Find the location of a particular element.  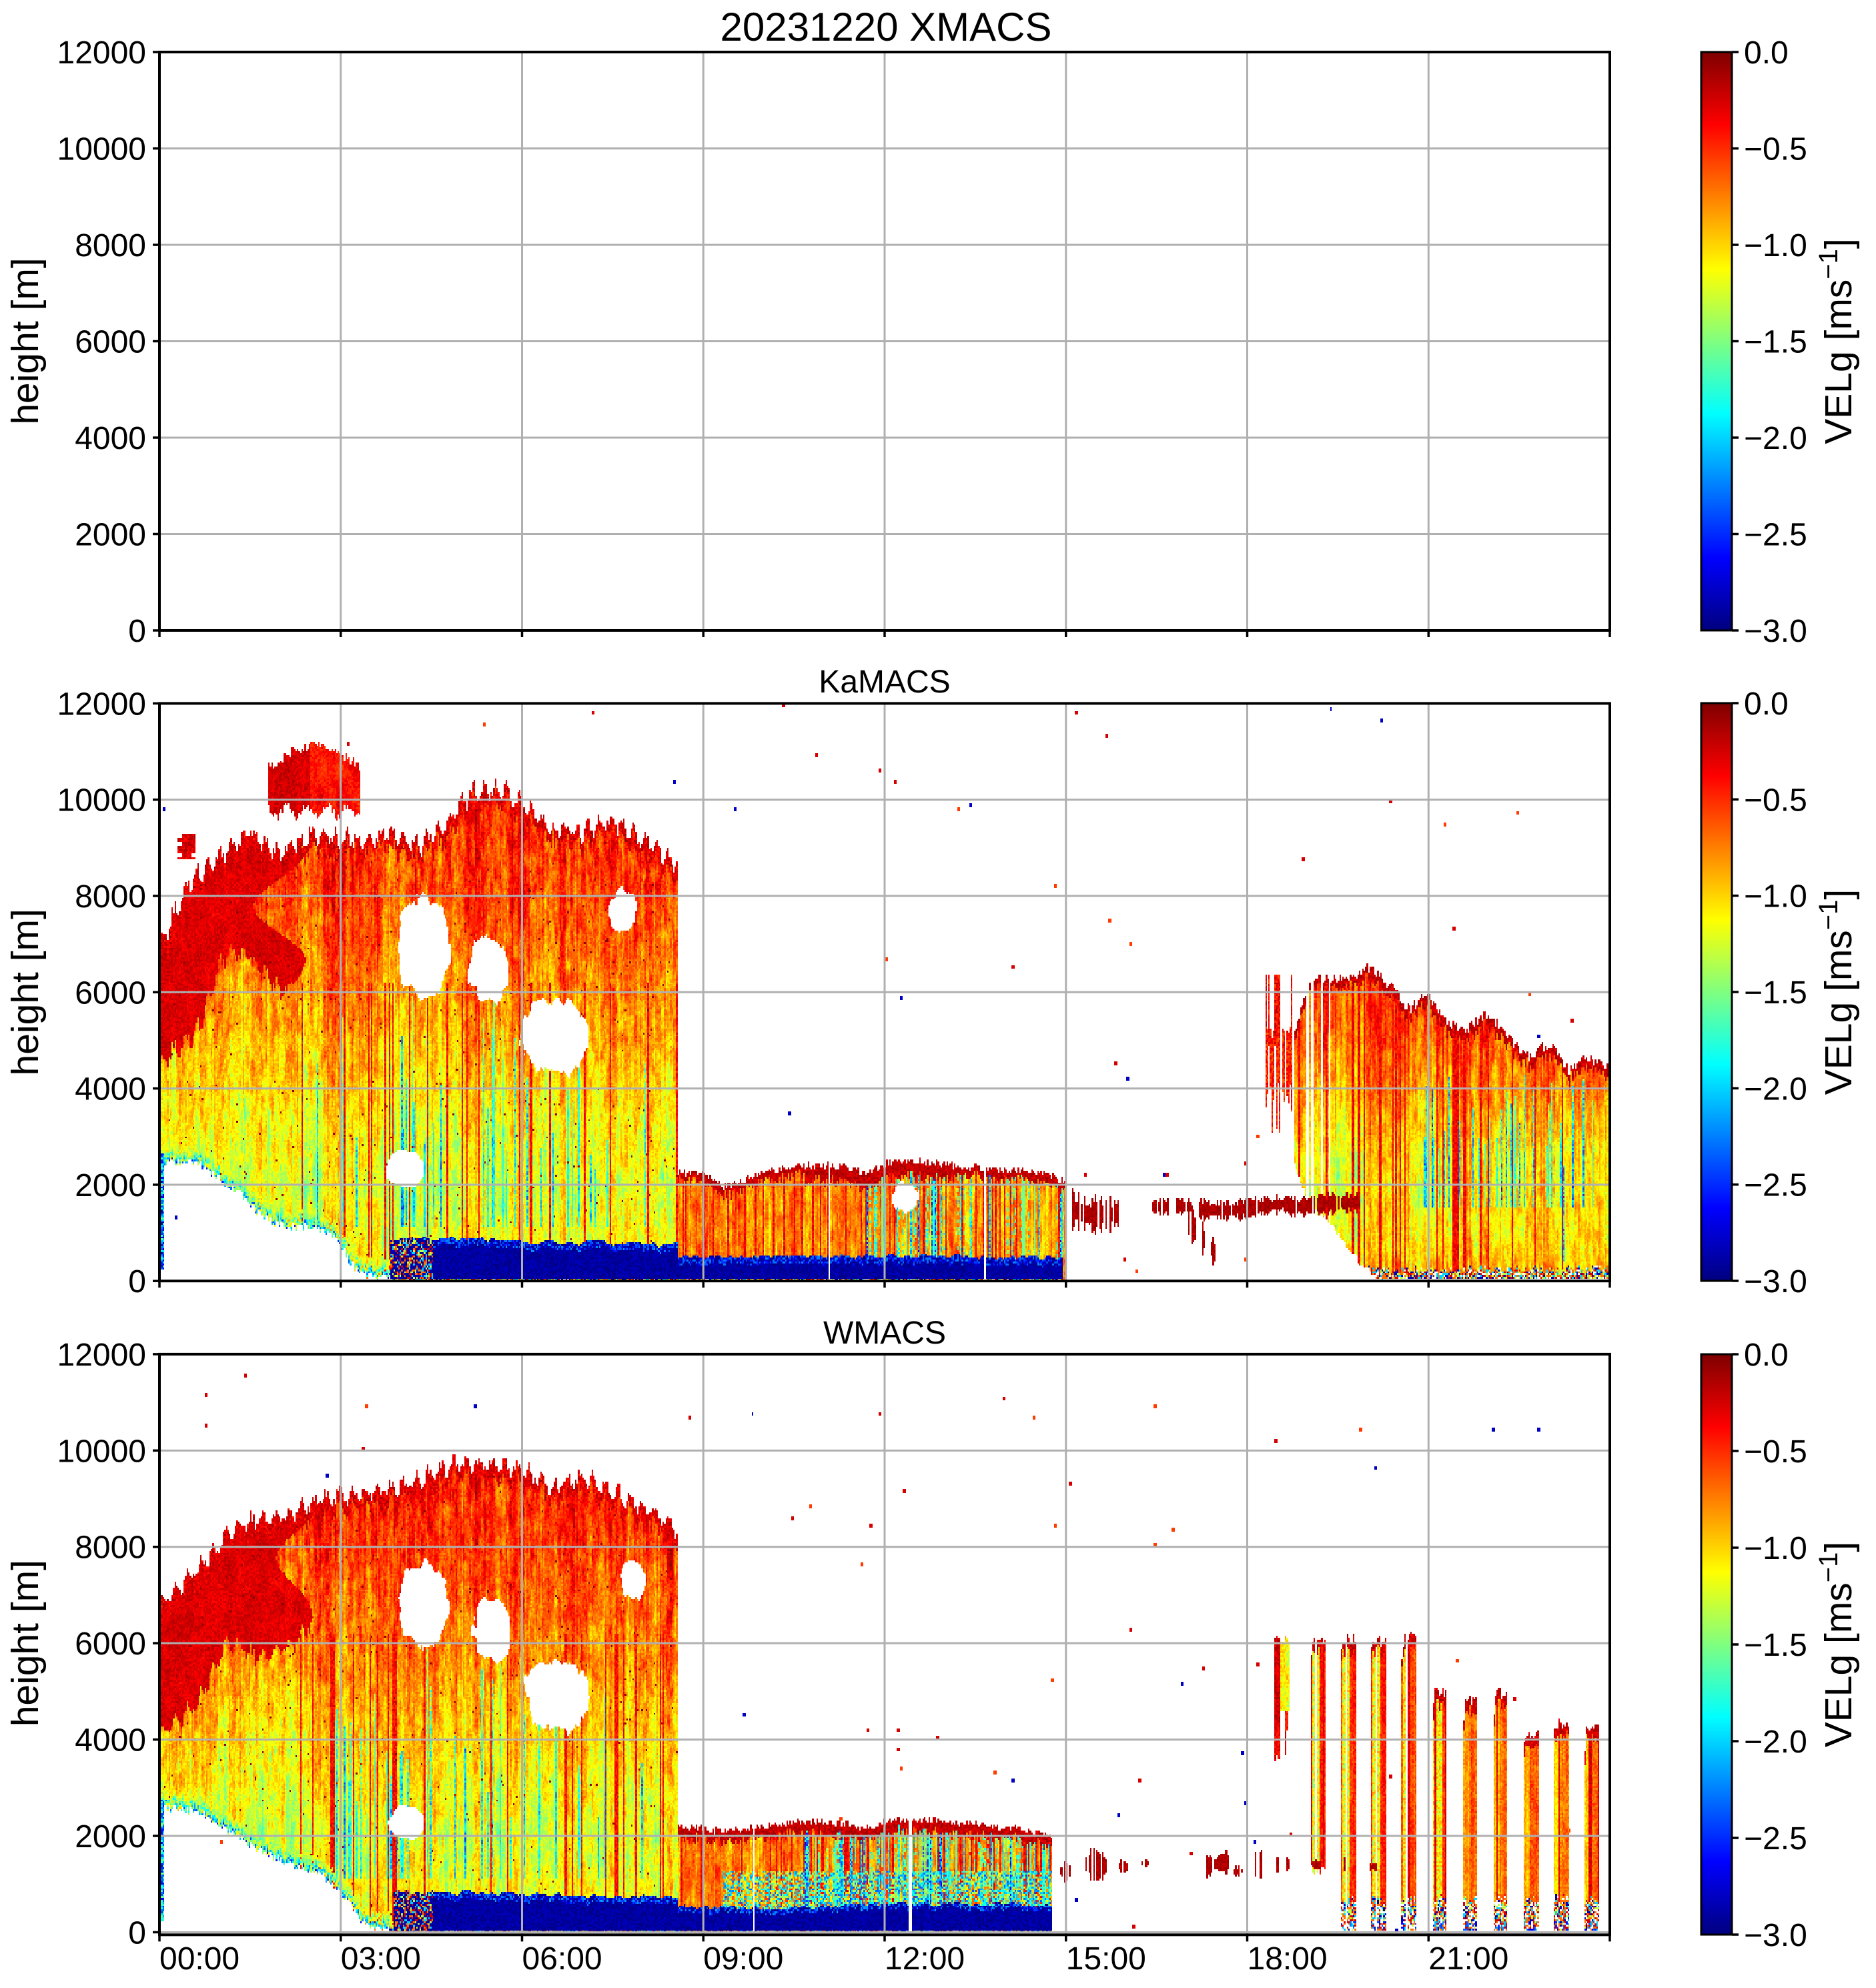

svg-text: 18:00 is located at coordinates (1288, 1959).